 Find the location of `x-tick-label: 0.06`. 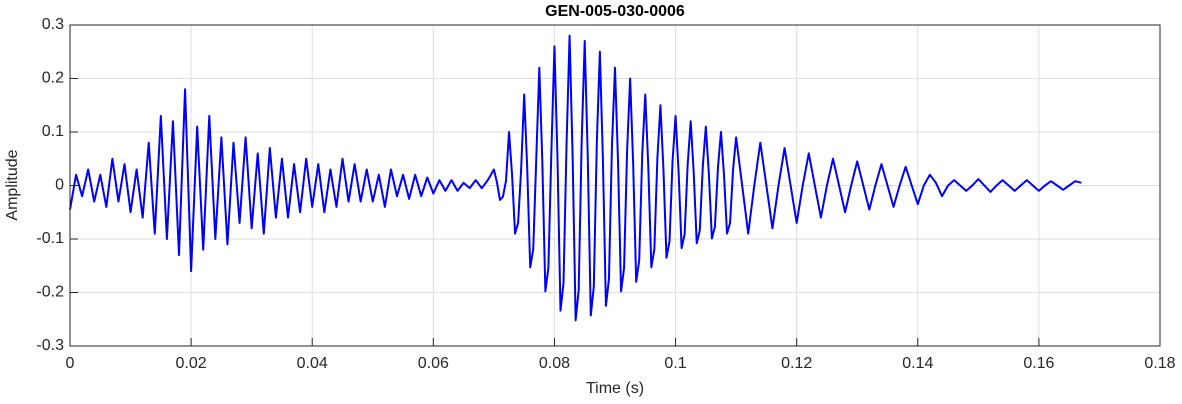

x-tick-label: 0.06 is located at coordinates (433, 363).